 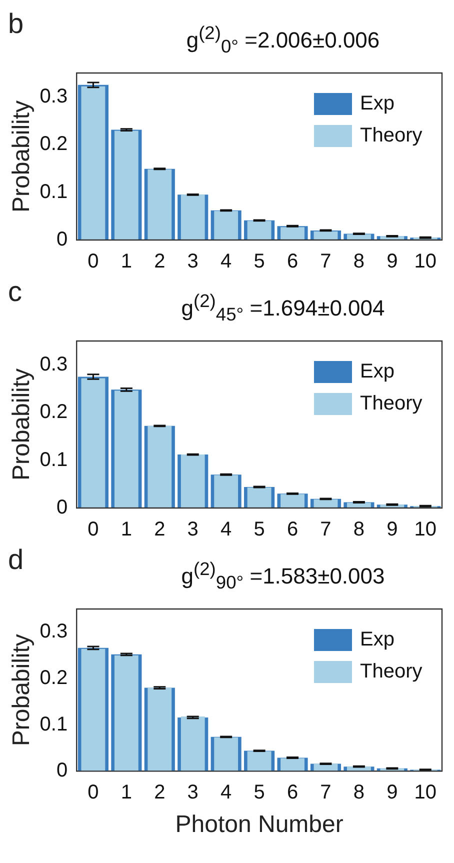 I want to click on text: d, so click(x=16, y=560).